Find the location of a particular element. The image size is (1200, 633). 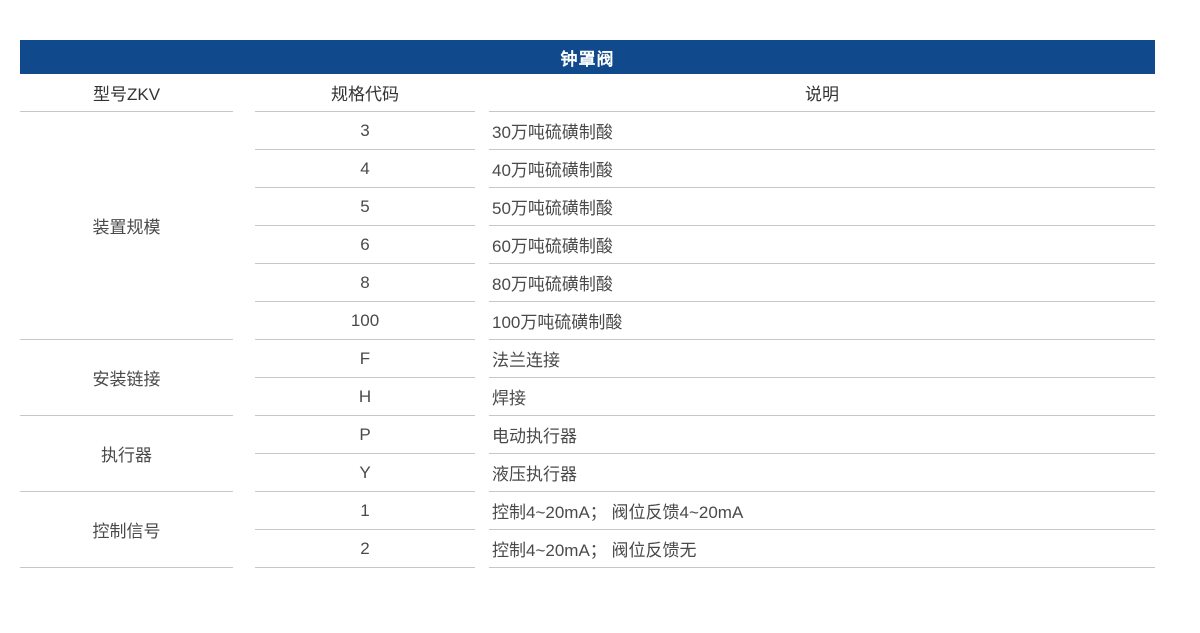

desc-cell: 100万吨硫磺制酸 is located at coordinates (822, 321).